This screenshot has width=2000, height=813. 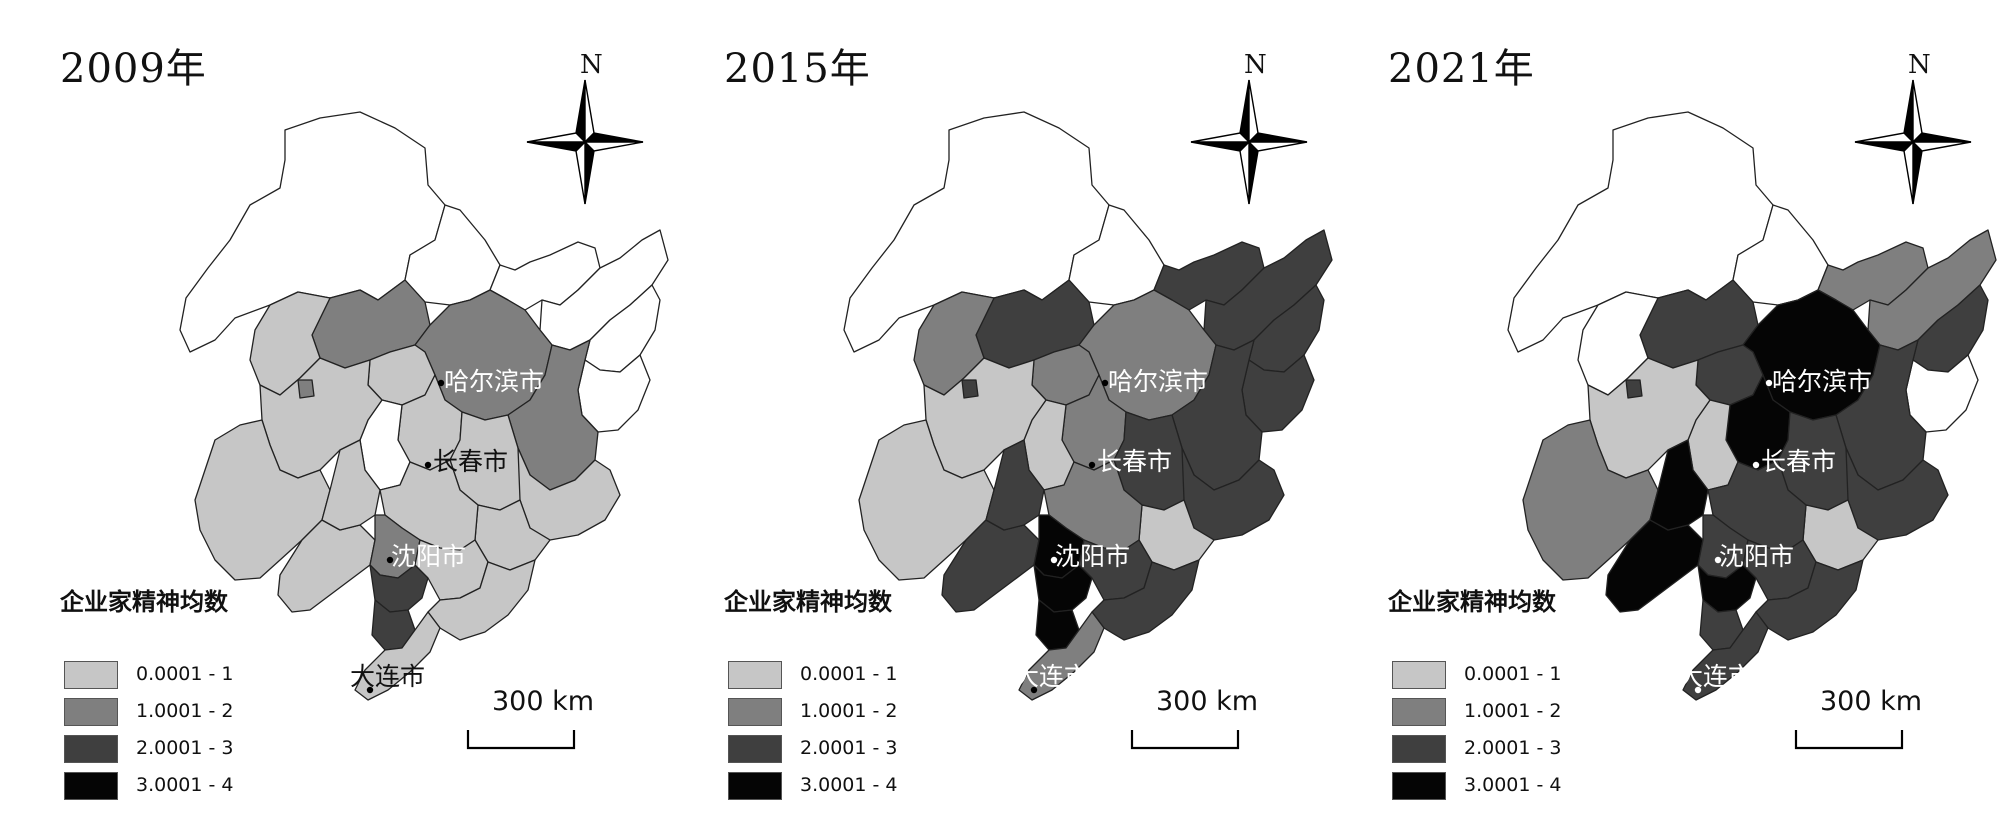 I want to click on year-title: 2021年, so click(x=1461, y=69).